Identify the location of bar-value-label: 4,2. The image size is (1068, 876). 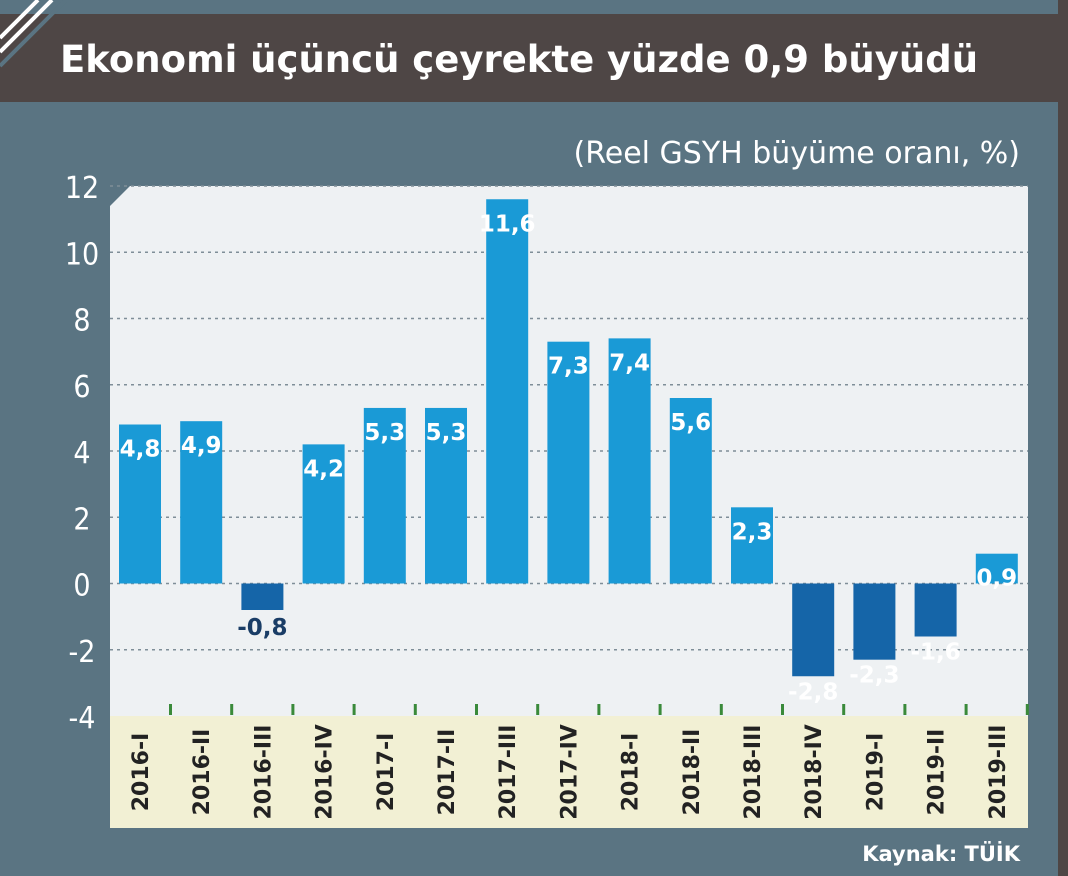
(323, 469).